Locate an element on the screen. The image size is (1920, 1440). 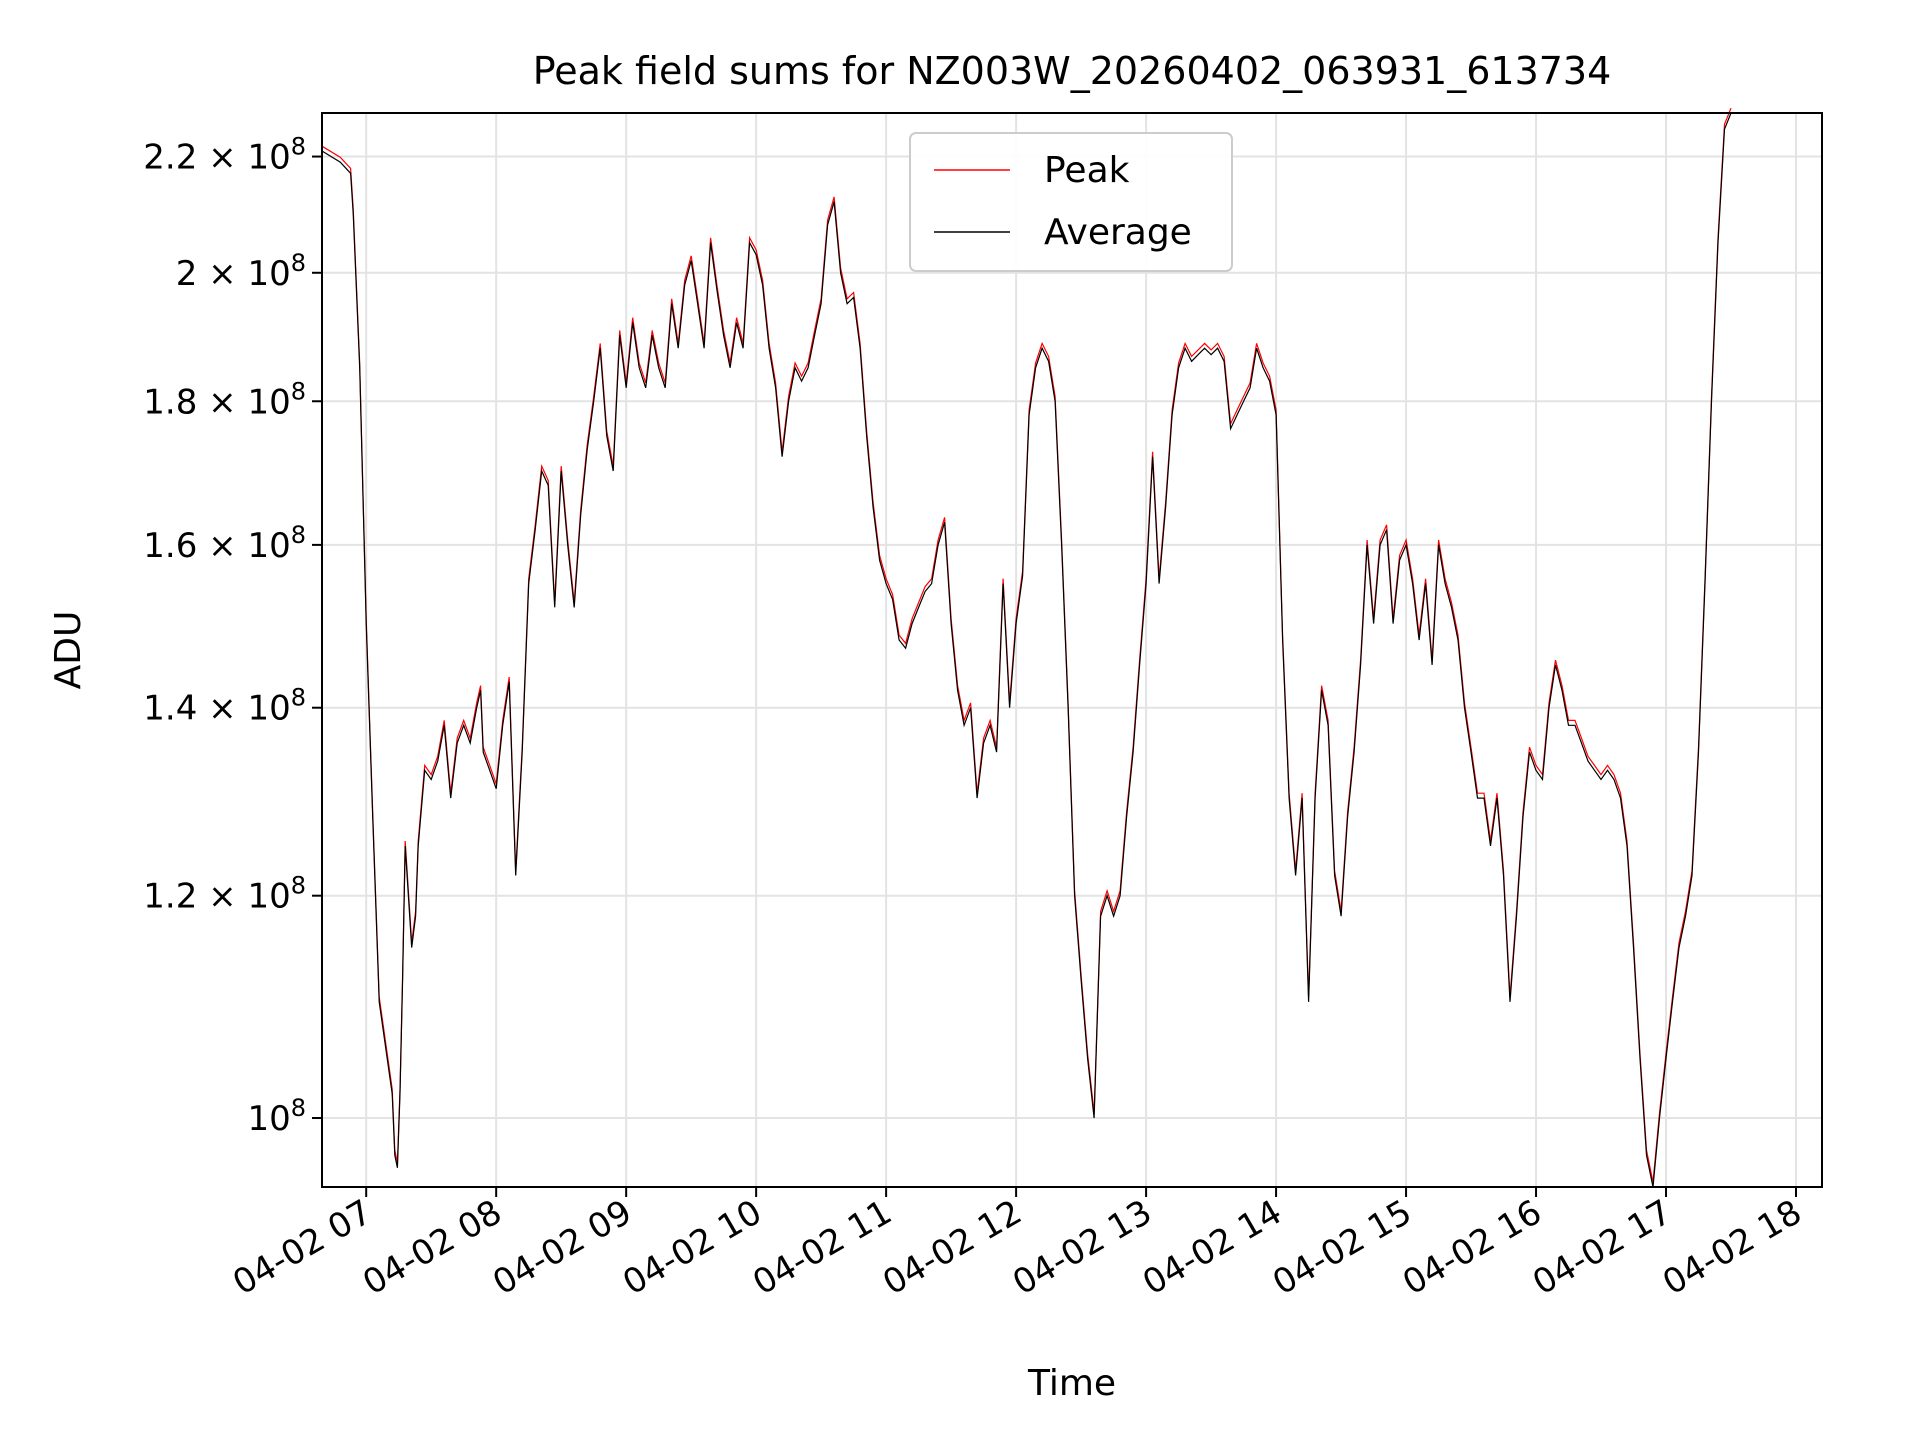
y-tick-label: 2.2 × 108 is located at coordinates (224, 155).